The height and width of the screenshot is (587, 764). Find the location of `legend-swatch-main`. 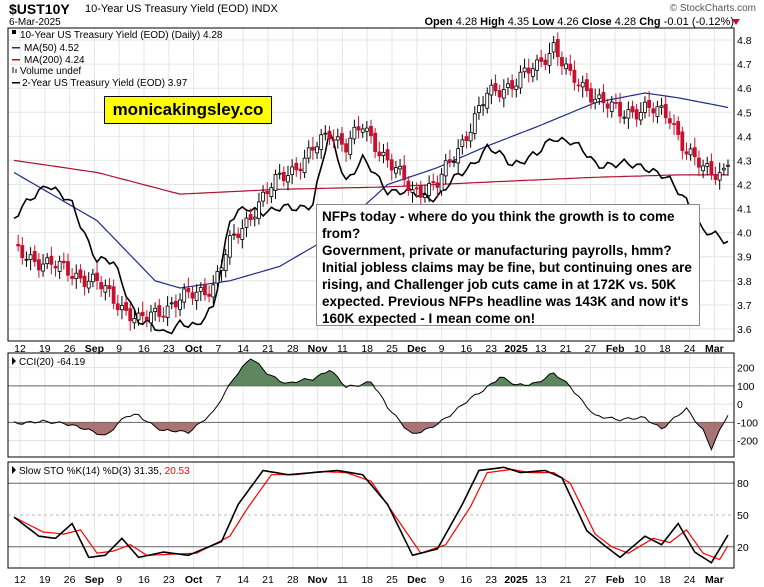

legend-swatch-main is located at coordinates (14, 32).